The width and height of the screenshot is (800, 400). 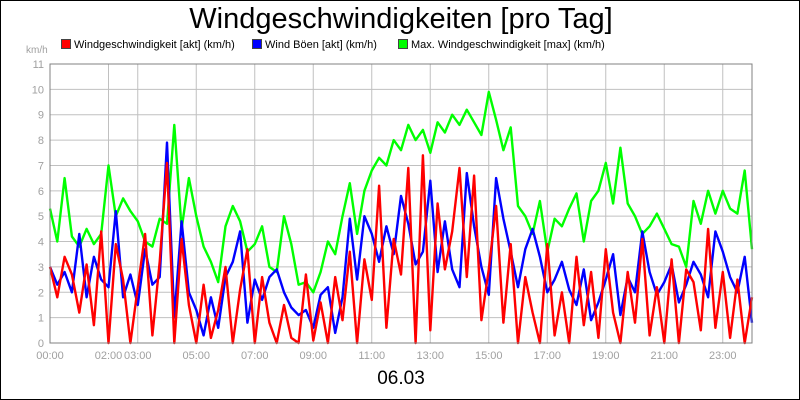 What do you see at coordinates (664, 356) in the screenshot?
I see `x-tick-label: 21:00` at bounding box center [664, 356].